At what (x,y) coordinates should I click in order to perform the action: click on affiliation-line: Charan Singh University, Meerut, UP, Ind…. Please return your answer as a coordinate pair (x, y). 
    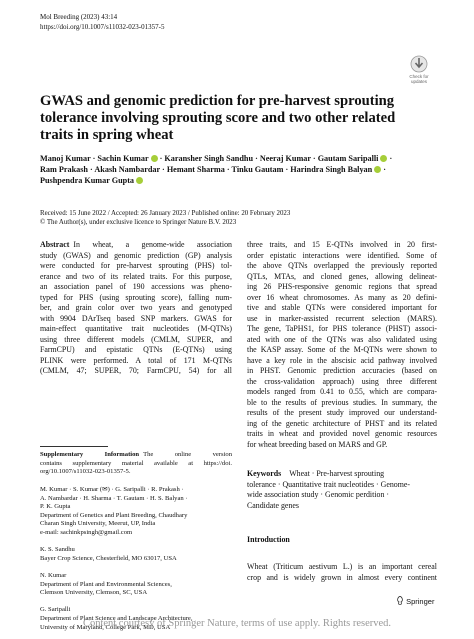
    Looking at the image, I should click on (98, 524).